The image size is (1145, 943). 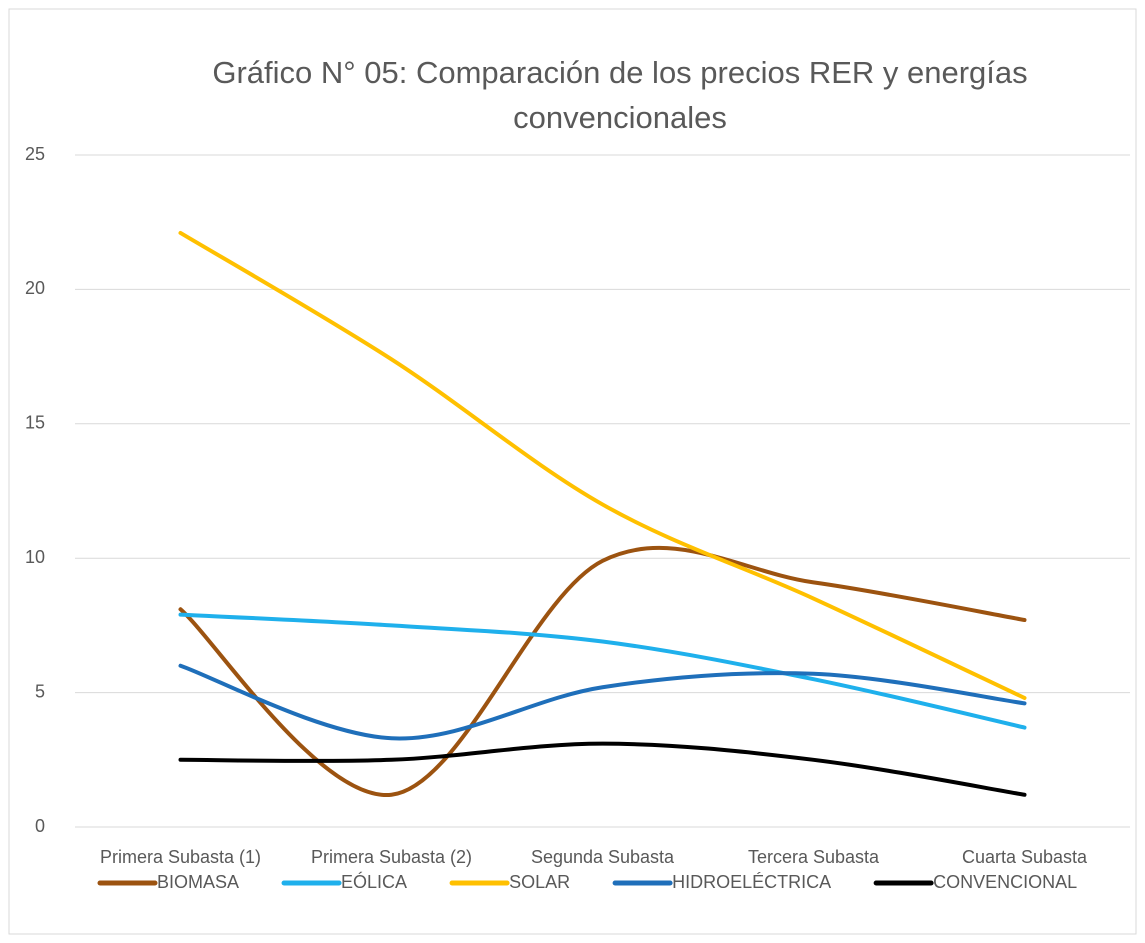 I want to click on legend-label: EÓLICA, so click(x=374, y=881).